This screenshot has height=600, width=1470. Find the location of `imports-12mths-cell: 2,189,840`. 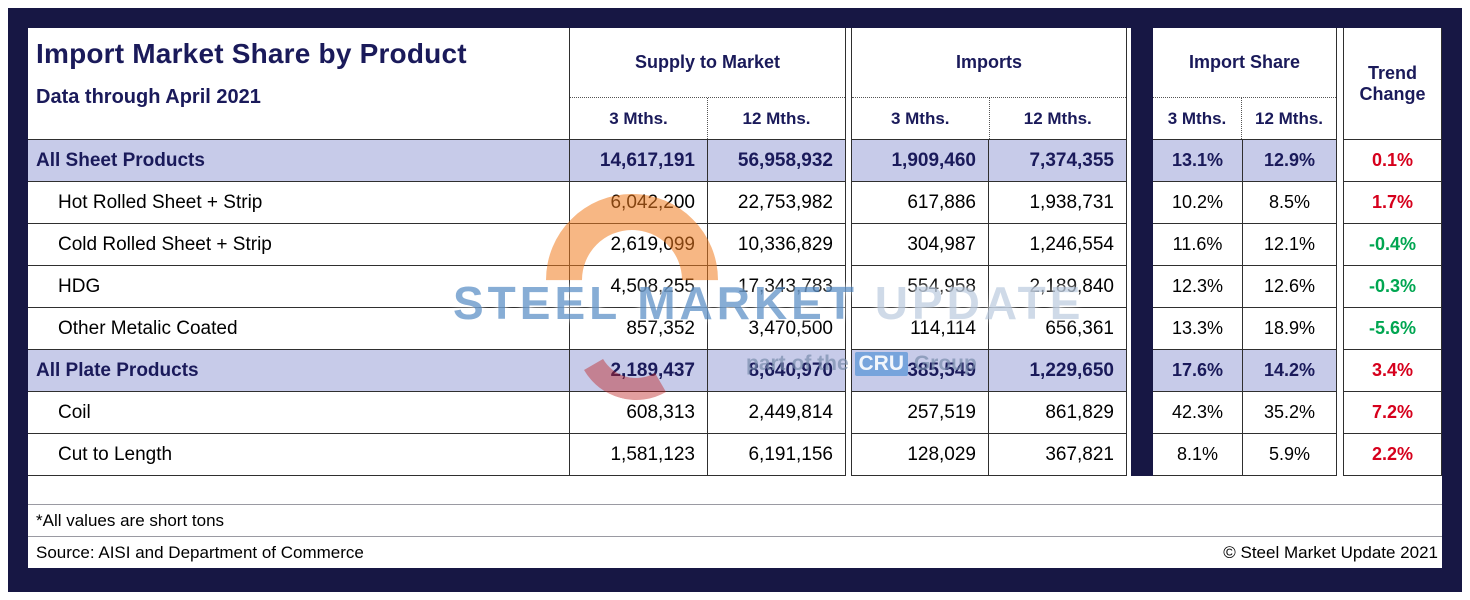

imports-12mths-cell: 2,189,840 is located at coordinates (1058, 287).